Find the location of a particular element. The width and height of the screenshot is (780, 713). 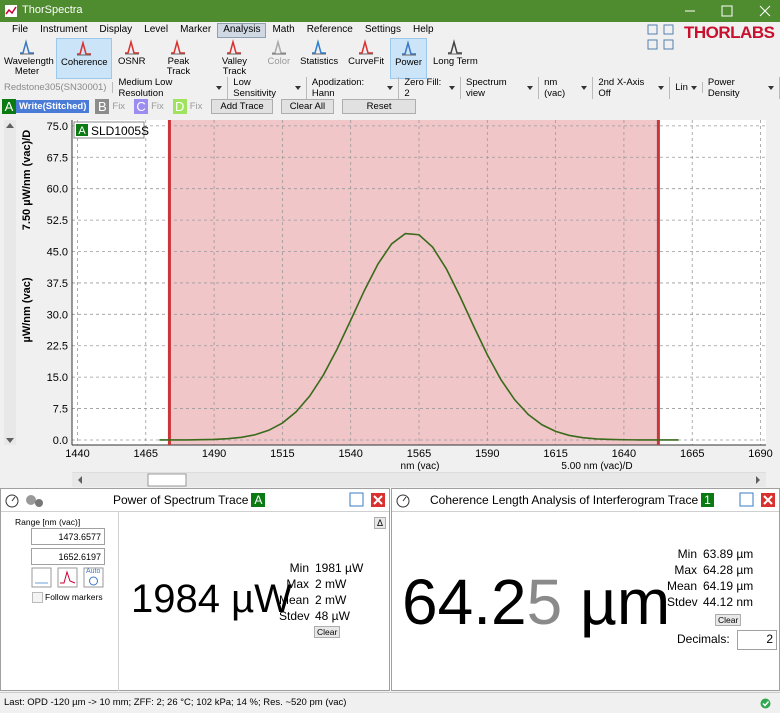

tool-button: Wavelength Meter is located at coordinates (27, 58).